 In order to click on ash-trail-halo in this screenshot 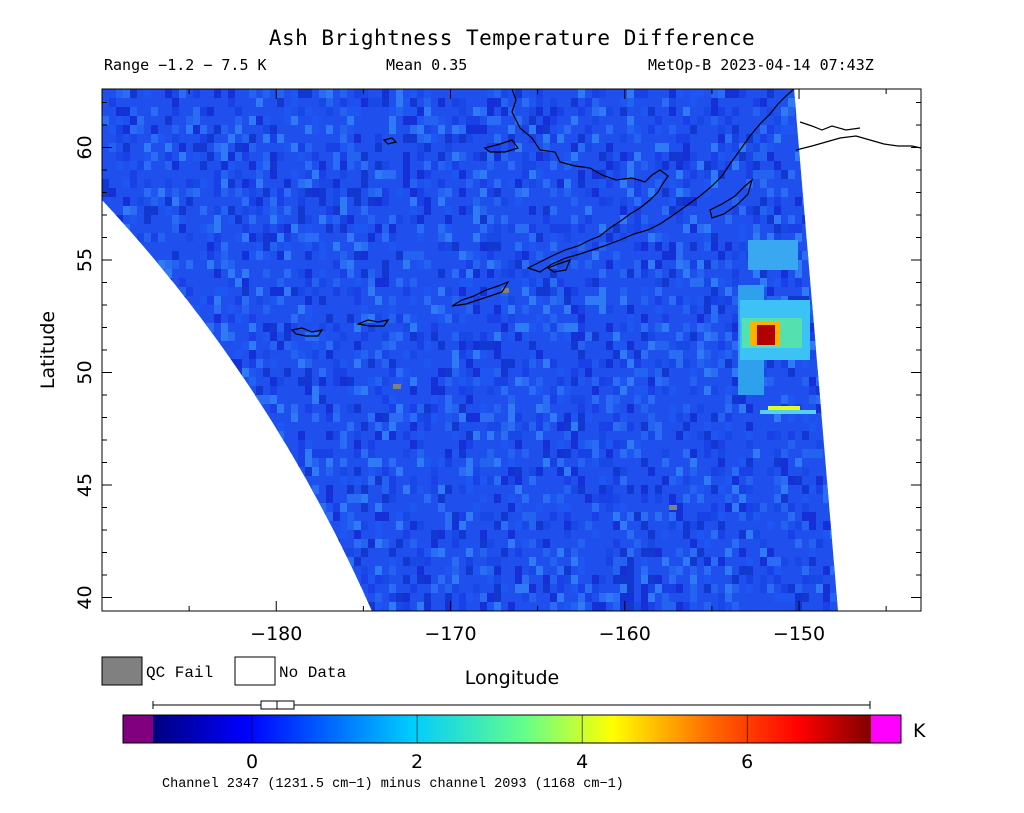, I will do `click(788, 412)`.